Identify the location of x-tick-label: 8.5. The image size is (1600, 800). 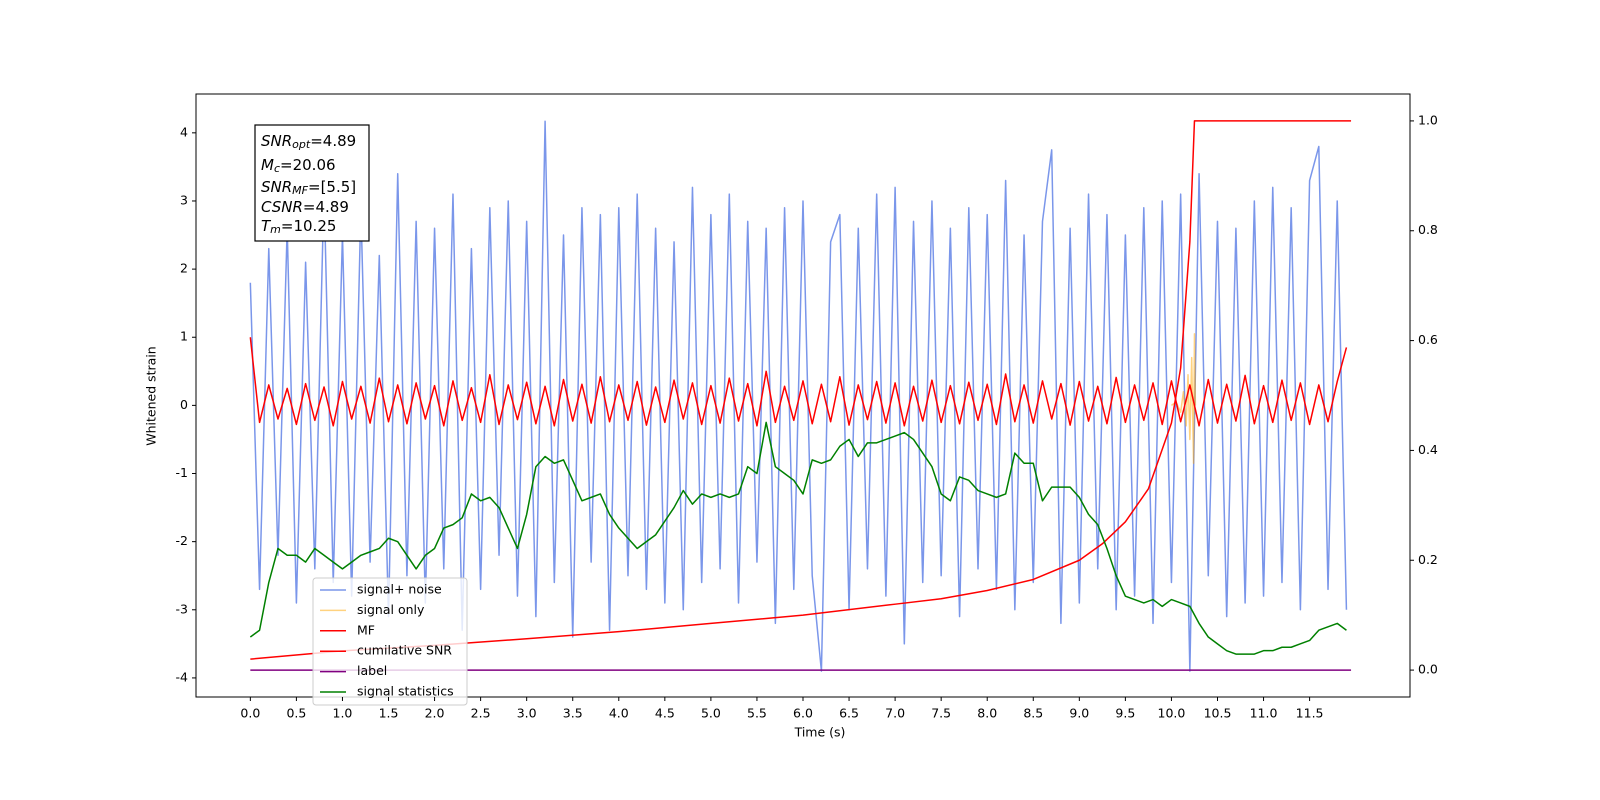
(1033, 713).